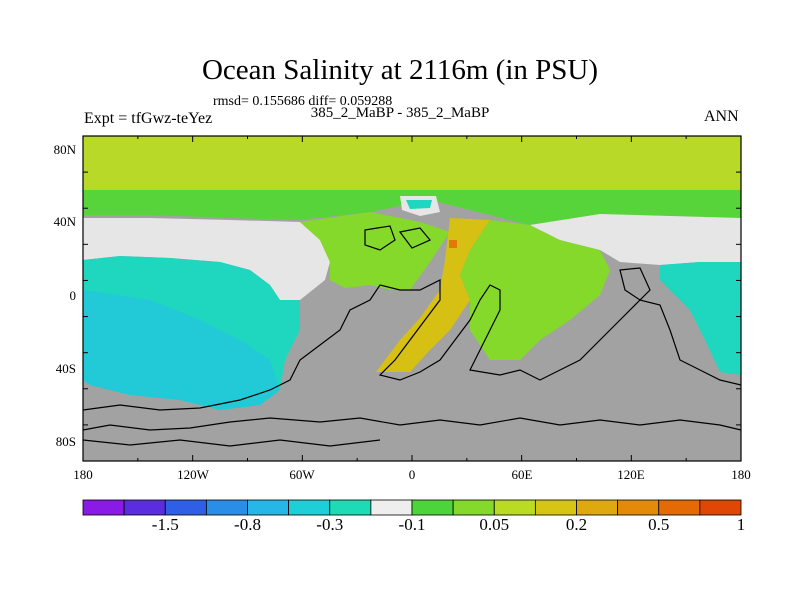  I want to click on colorbar-label: -0.8, so click(247, 524).